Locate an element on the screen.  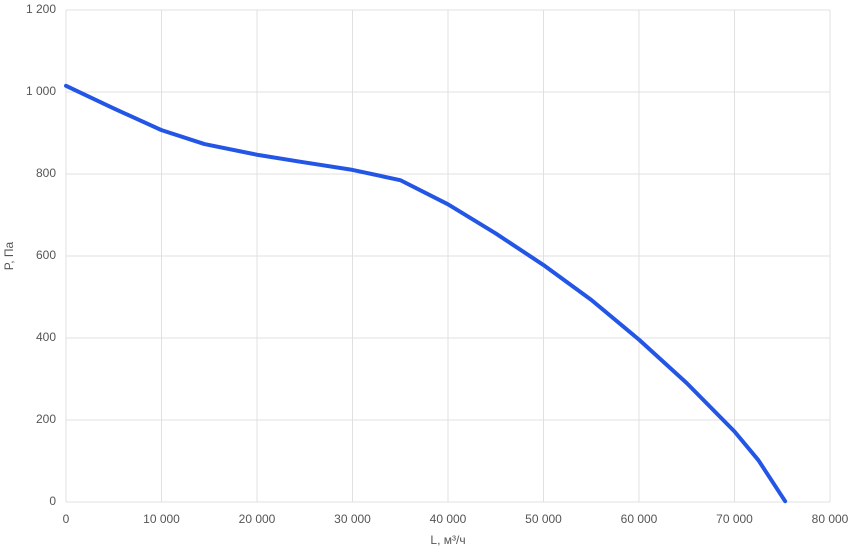
y-tick-label: 800 is located at coordinates (46, 173).